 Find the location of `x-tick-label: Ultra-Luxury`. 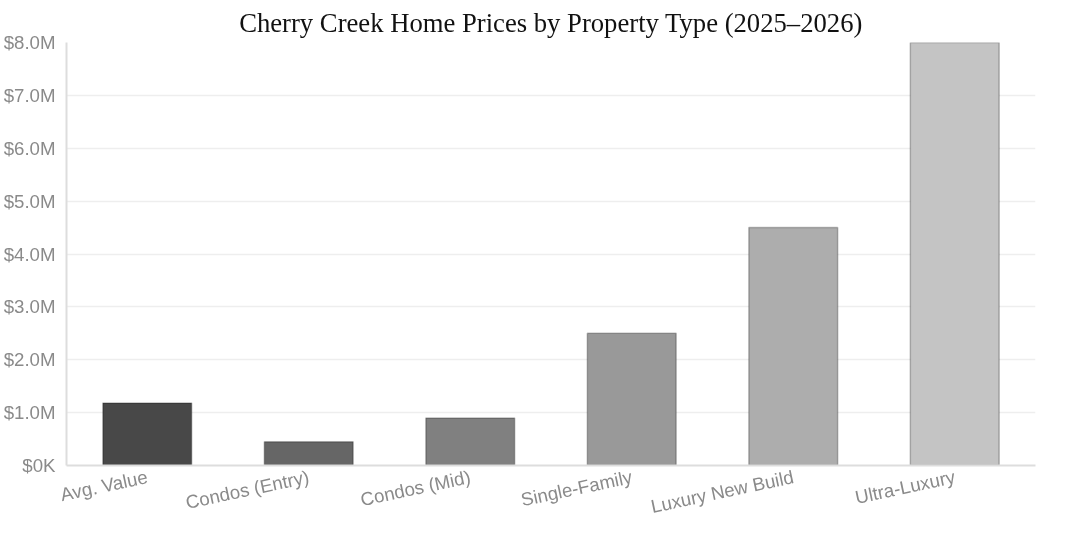

x-tick-label: Ultra-Luxury is located at coordinates (905, 487).